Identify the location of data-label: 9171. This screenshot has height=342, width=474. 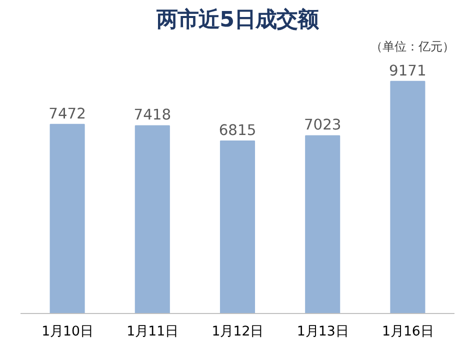
(407, 71).